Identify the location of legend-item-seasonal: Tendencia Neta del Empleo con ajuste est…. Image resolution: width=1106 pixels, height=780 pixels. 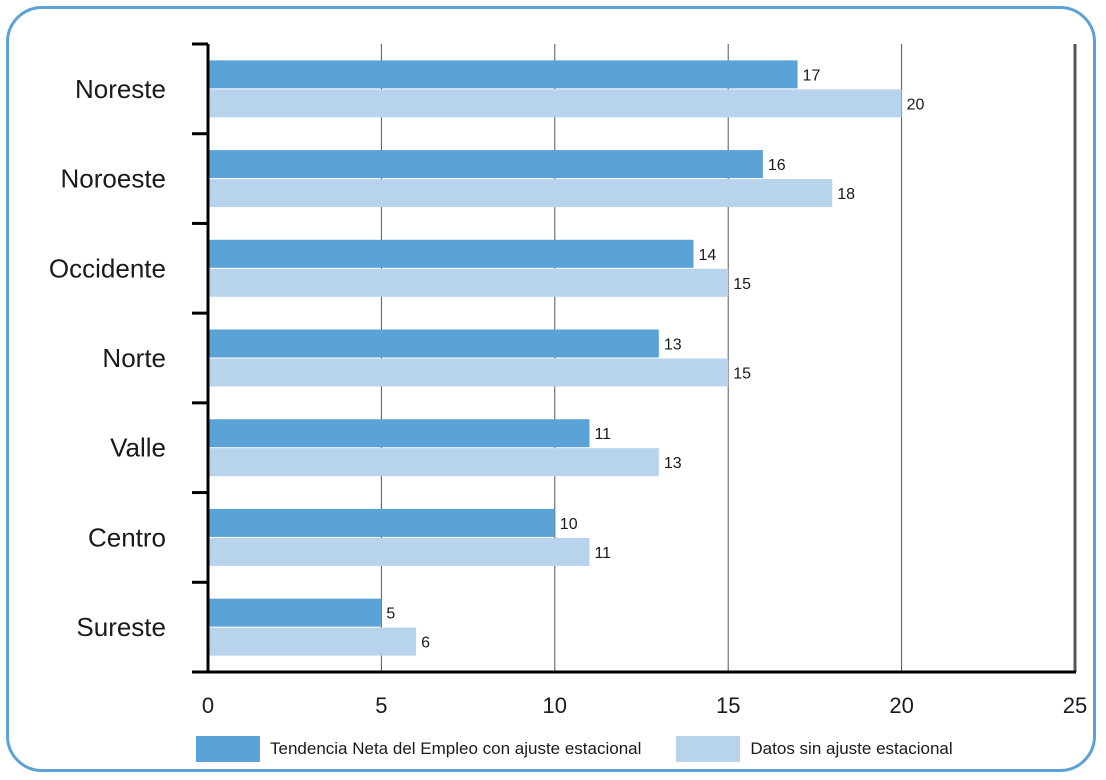
(418, 749).